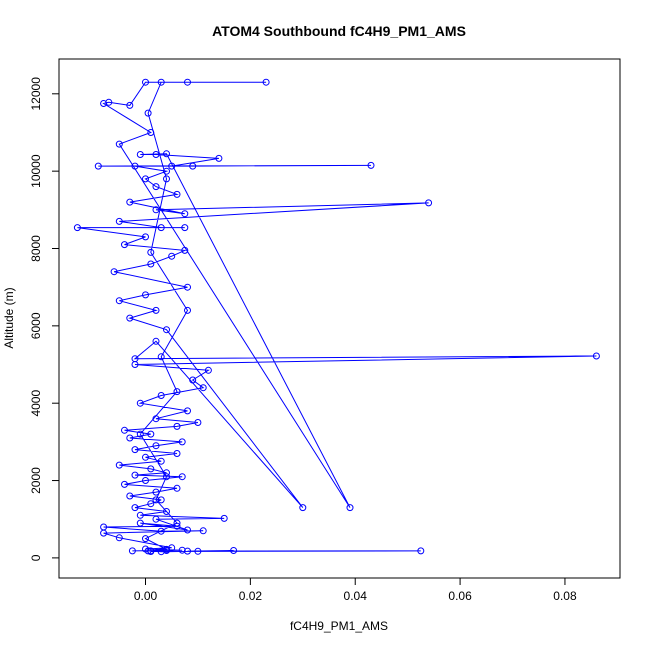 This screenshot has width=650, height=650. What do you see at coordinates (356, 596) in the screenshot?
I see `x-tick-label: 0.04` at bounding box center [356, 596].